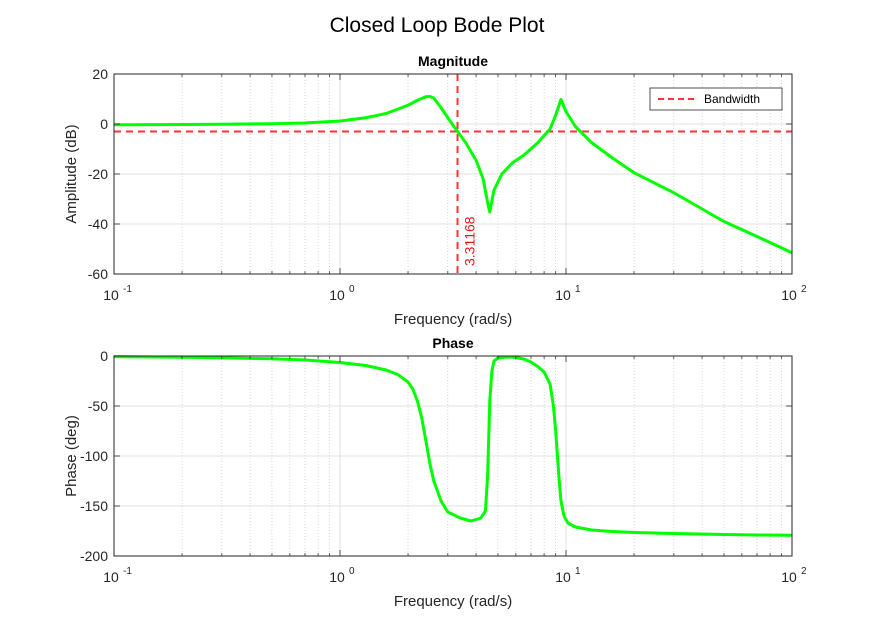  I want to click on magnitude-x-axis-label: Frequency (rad/s), so click(453, 319).